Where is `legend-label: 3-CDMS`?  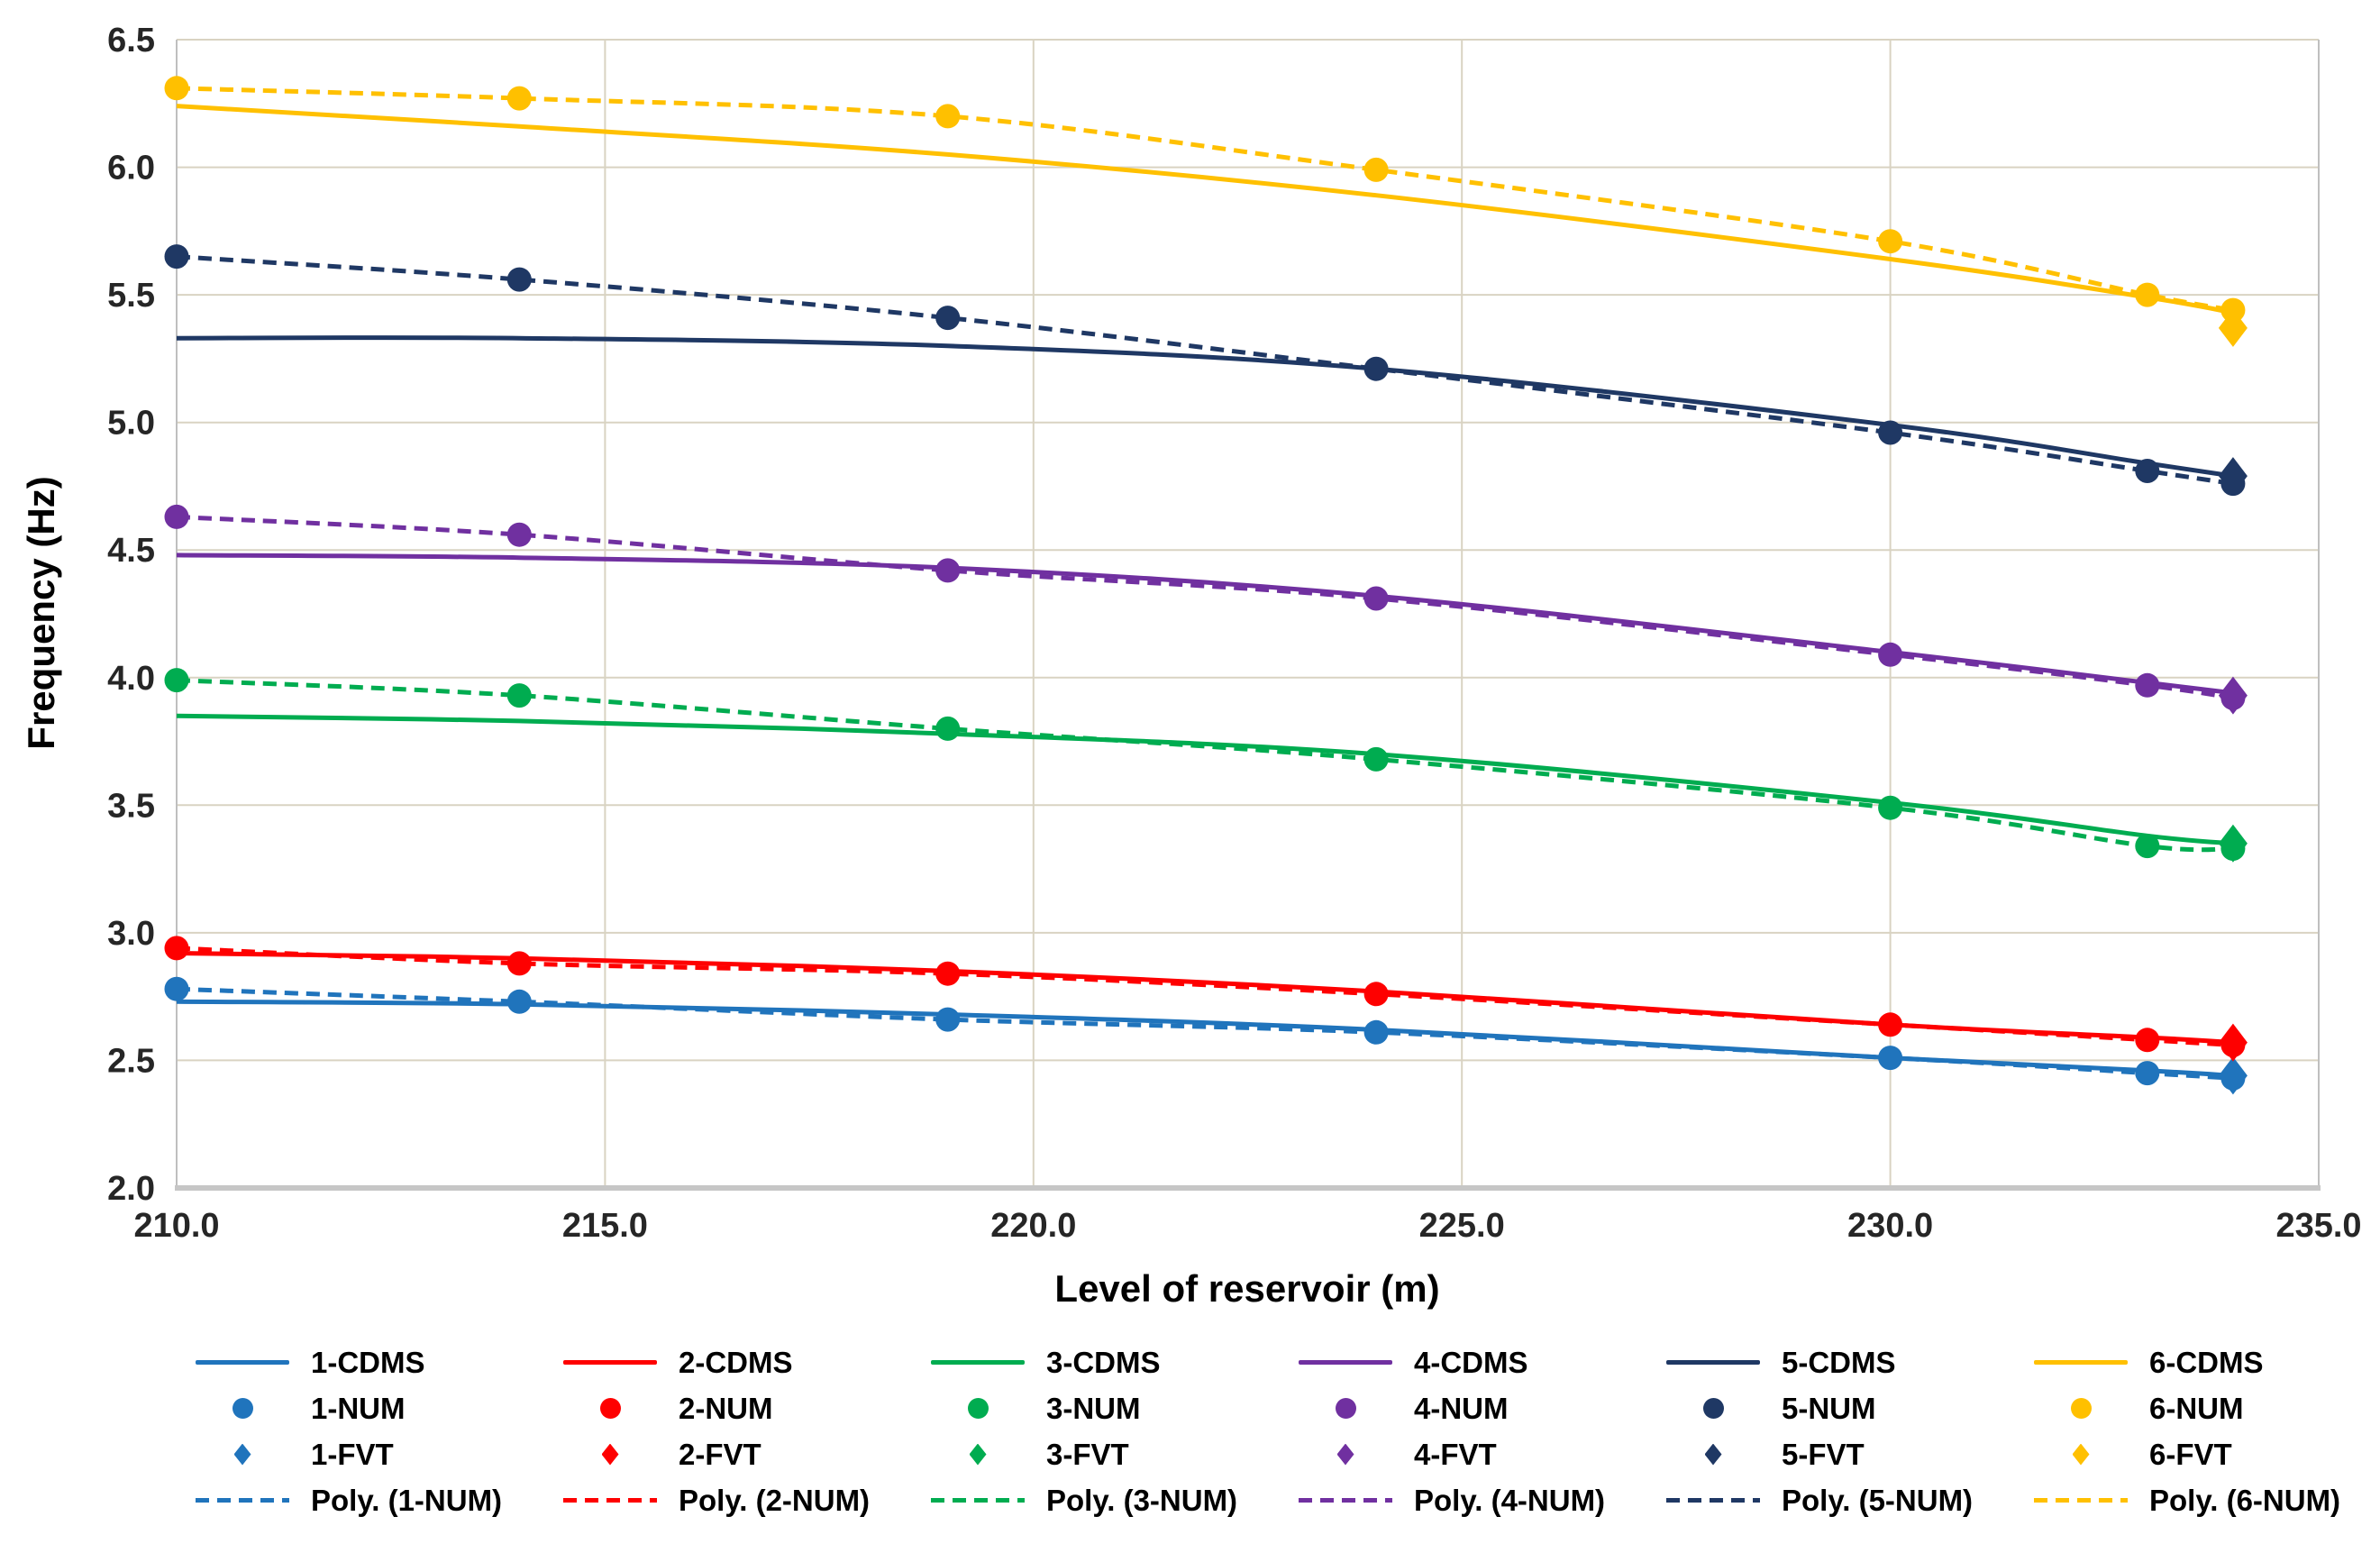 legend-label: 3-CDMS is located at coordinates (1103, 1362).